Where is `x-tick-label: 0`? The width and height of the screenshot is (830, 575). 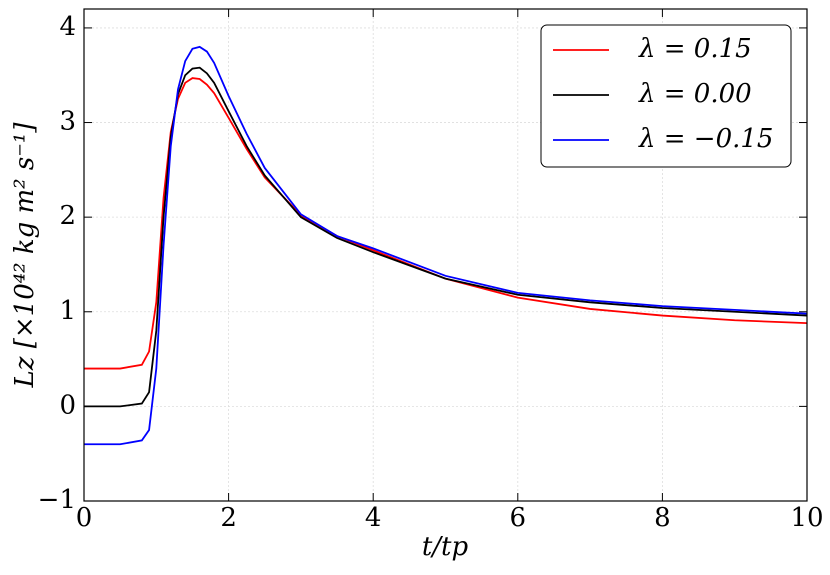
x-tick-label: 0 is located at coordinates (84, 518).